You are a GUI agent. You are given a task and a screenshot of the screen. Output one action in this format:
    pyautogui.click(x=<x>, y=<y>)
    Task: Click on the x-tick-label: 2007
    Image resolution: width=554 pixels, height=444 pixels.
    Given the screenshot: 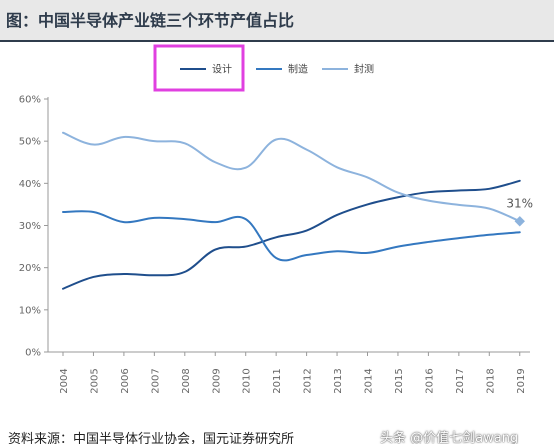 What is the action you would take?
    pyautogui.click(x=155, y=380)
    